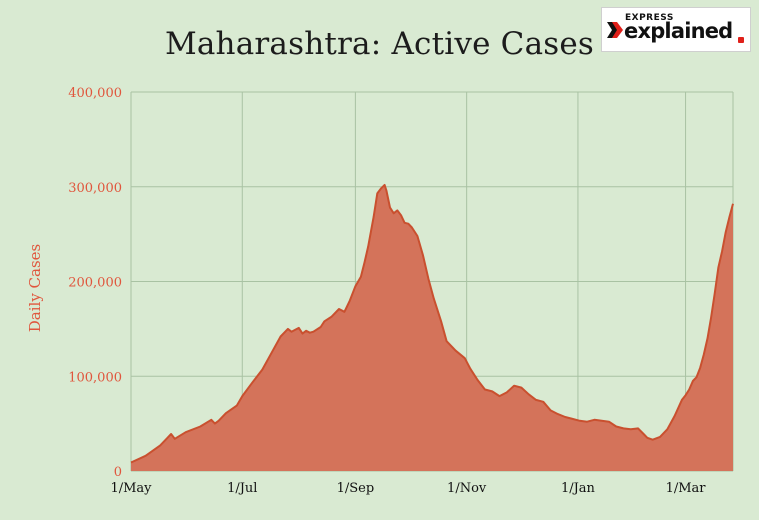 The height and width of the screenshot is (520, 759). Describe the element at coordinates (95, 93) in the screenshot. I see `y-tick-label: 400,000` at that location.